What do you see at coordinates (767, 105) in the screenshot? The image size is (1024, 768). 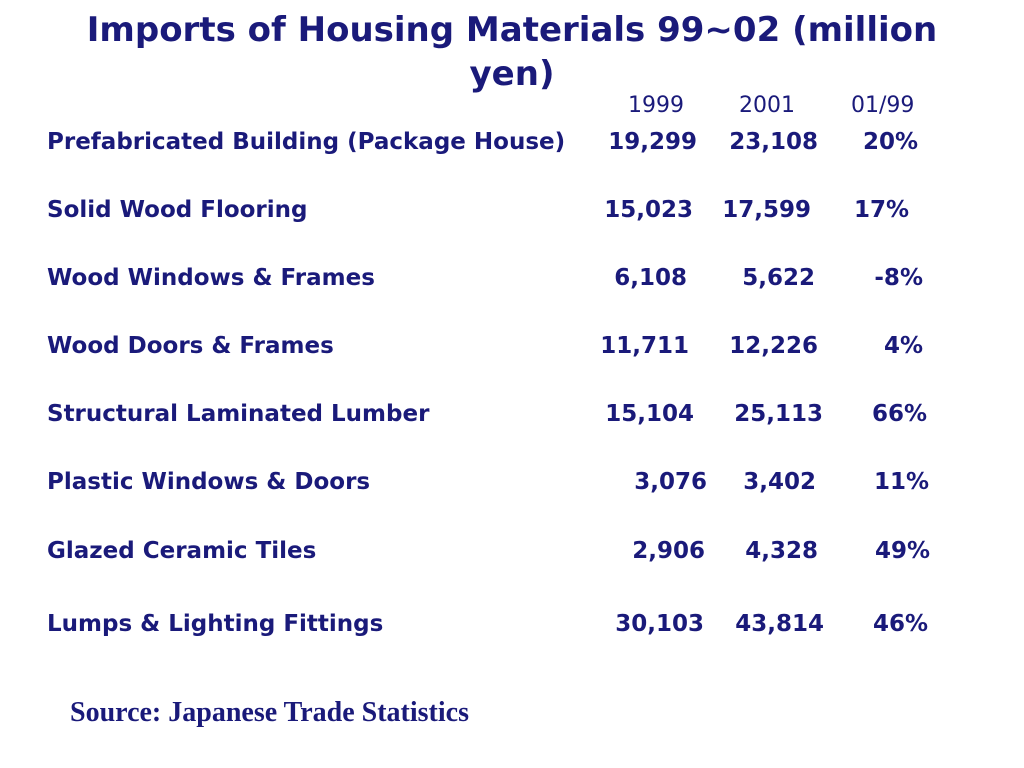 I see `column-header-2001: 2001` at bounding box center [767, 105].